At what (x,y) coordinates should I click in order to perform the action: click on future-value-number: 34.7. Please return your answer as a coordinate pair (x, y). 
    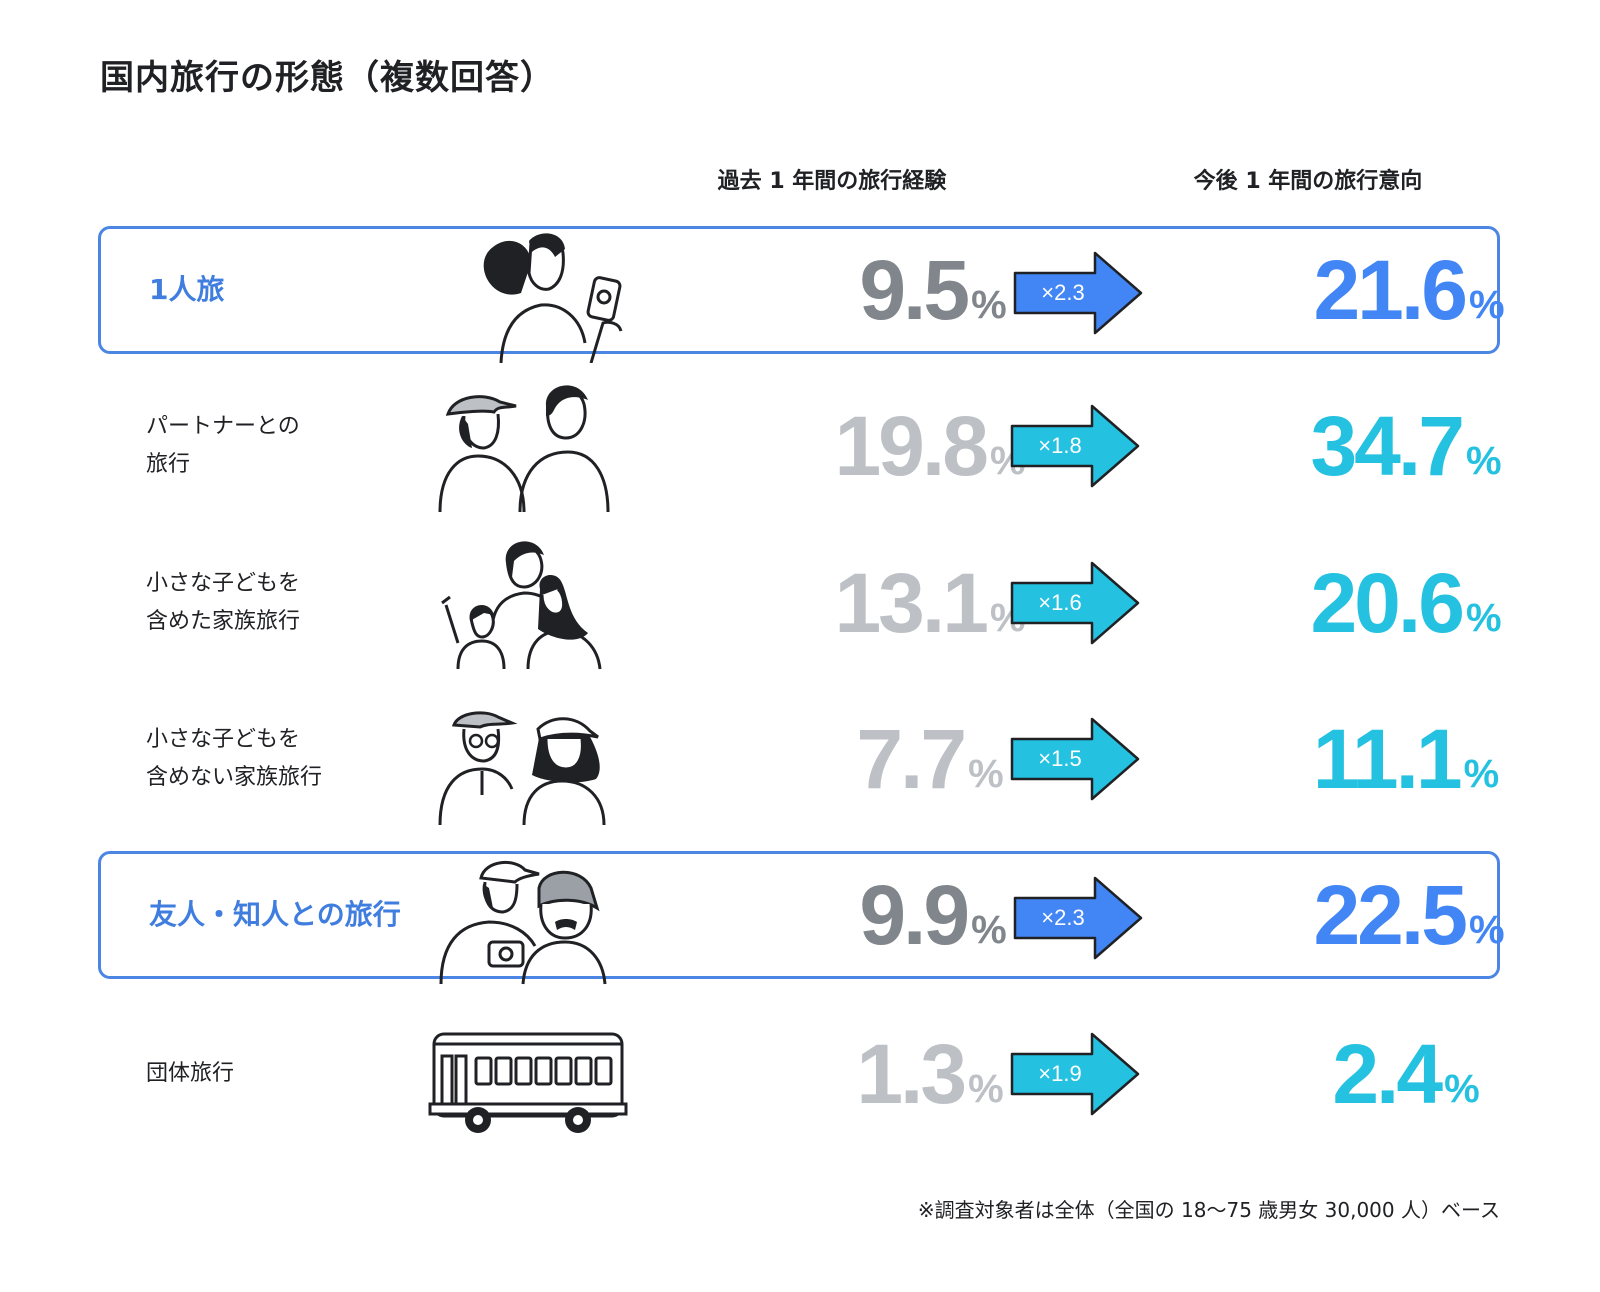
    Looking at the image, I should click on (1387, 445).